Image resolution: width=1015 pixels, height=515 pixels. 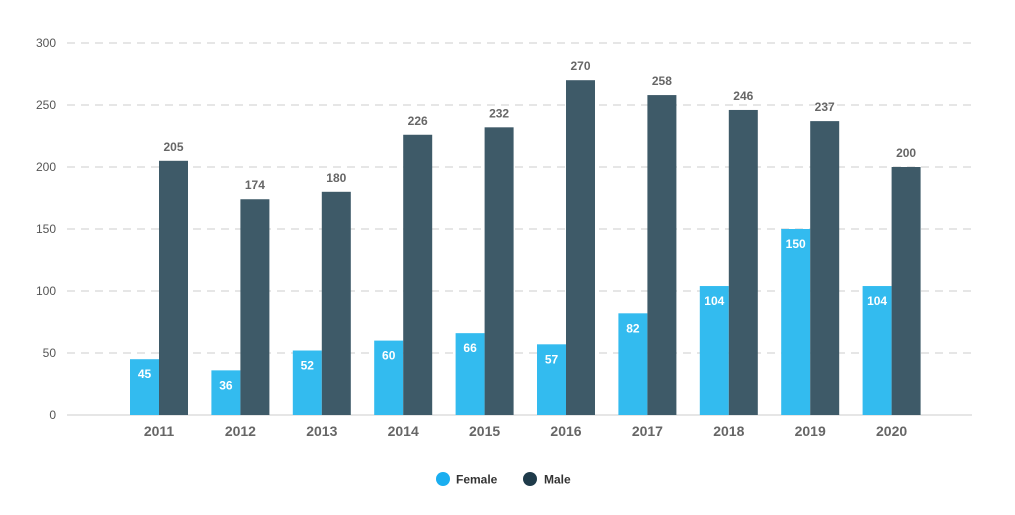 I want to click on bar-male-2012, so click(x=255, y=307).